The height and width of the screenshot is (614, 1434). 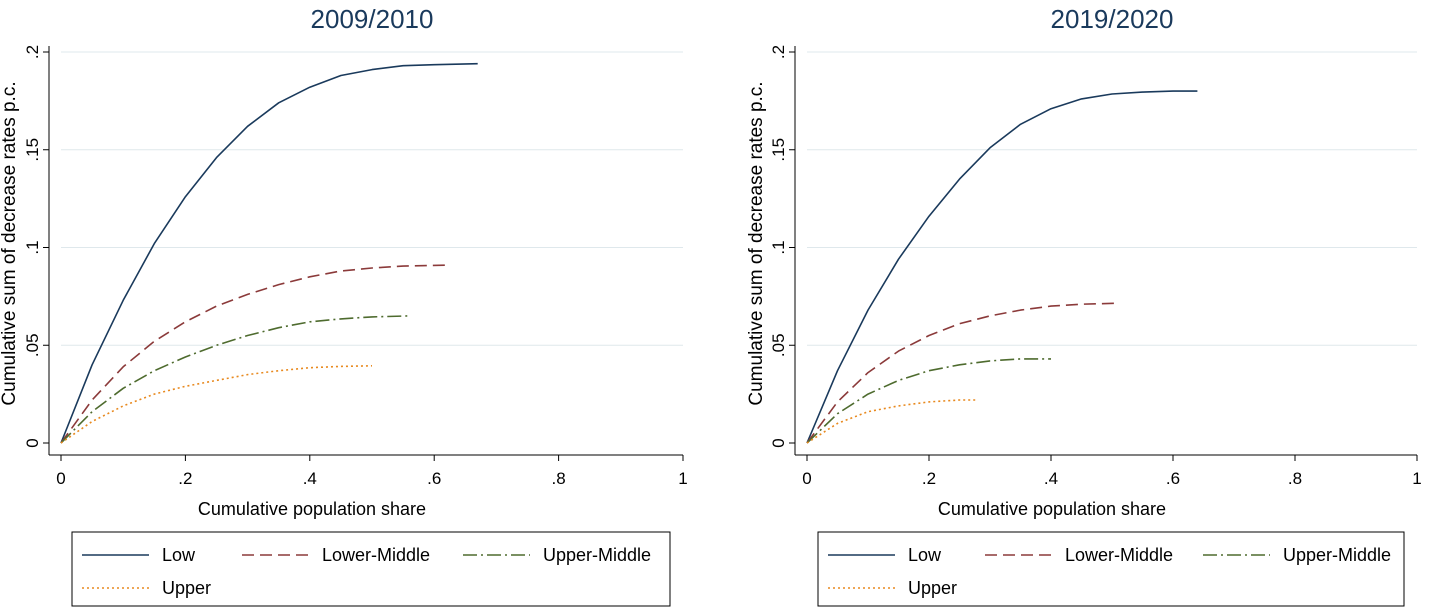 I want to click on chart-title: 2009/2010, so click(x=372, y=19).